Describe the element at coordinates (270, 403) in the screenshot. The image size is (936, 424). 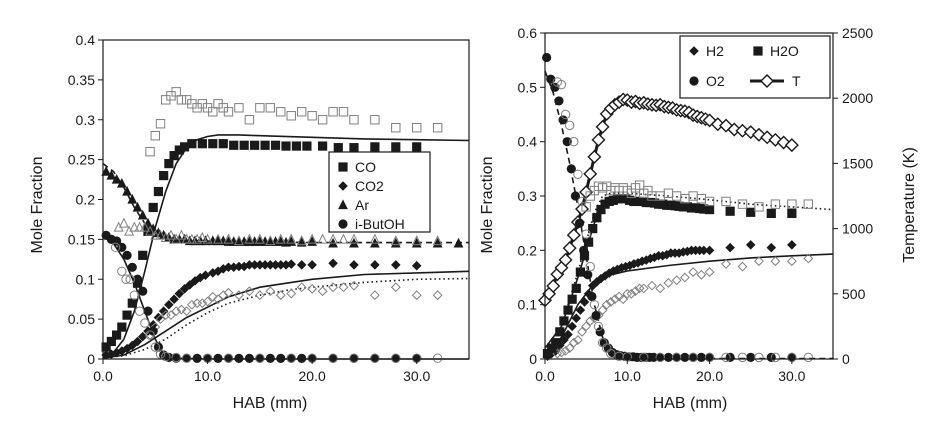
I see `left-x-axis-title: HAB (mm)` at that location.